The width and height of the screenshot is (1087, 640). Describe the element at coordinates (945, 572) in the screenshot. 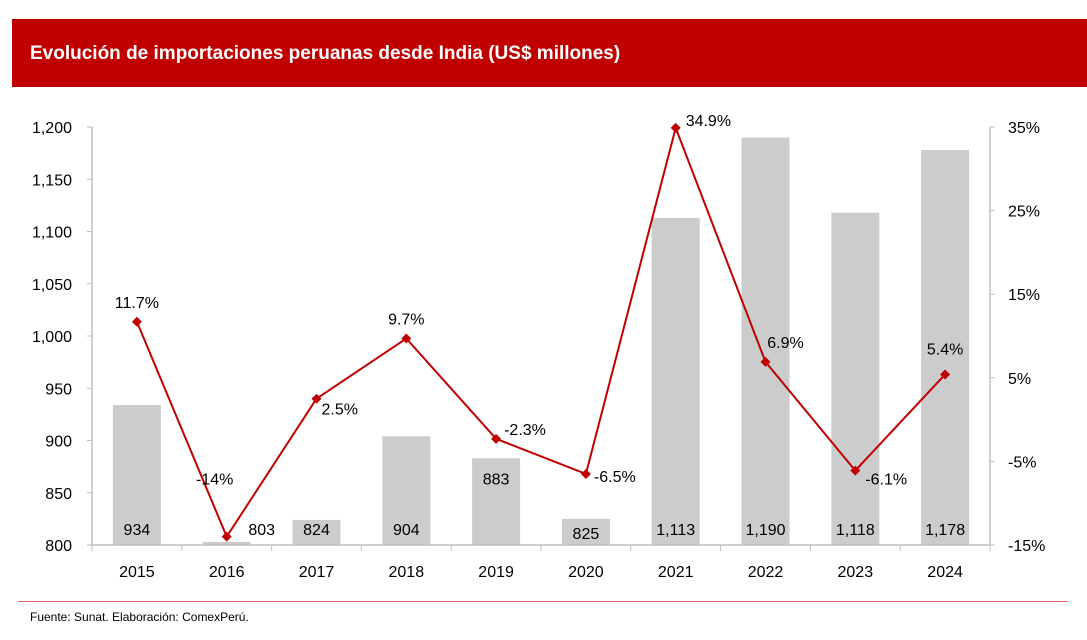

I see `x-tick-label: 2024` at that location.